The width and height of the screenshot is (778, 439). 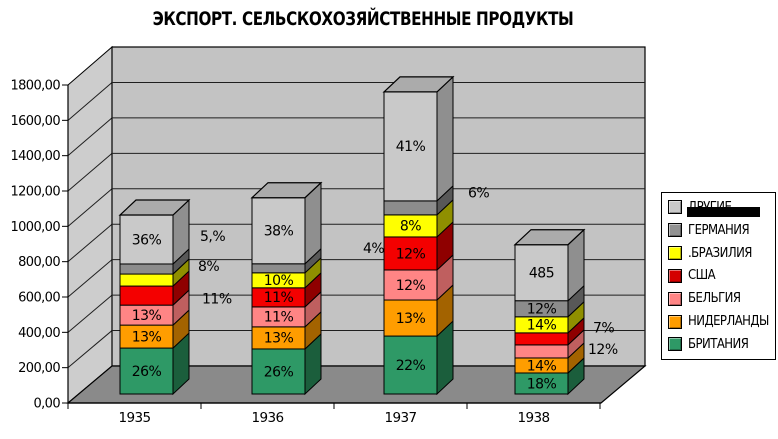 I want to click on y-axis-tick-label: 200,00, so click(x=39, y=368).